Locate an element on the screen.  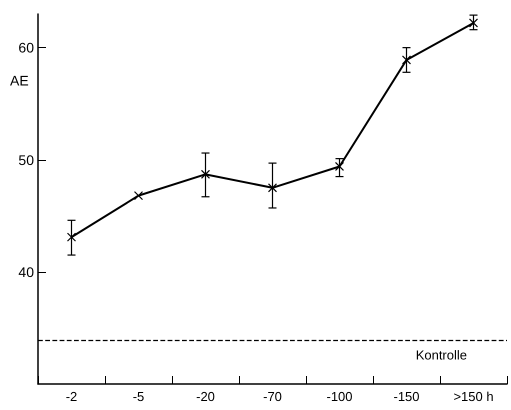
x-tick-label: -100 is located at coordinates (339, 396).